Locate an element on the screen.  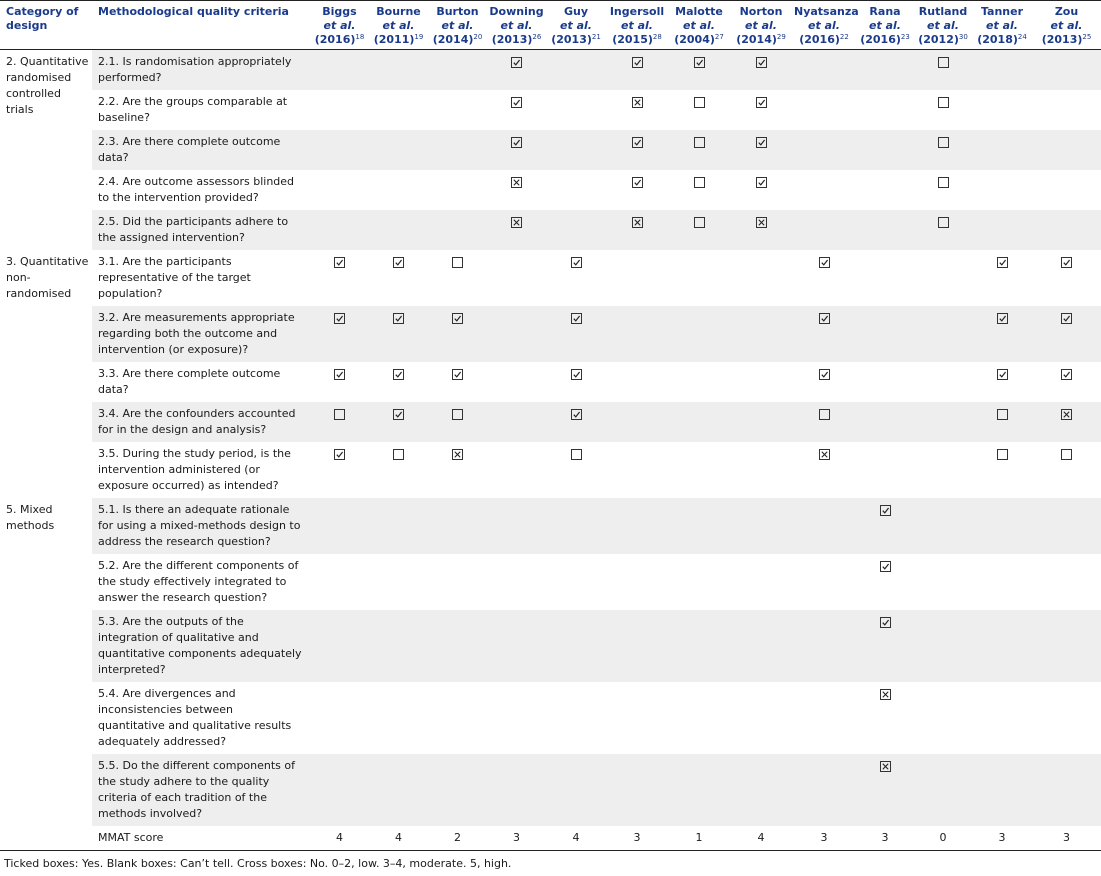
study-year-wrap: (2013)26 is located at coordinates (516, 40).